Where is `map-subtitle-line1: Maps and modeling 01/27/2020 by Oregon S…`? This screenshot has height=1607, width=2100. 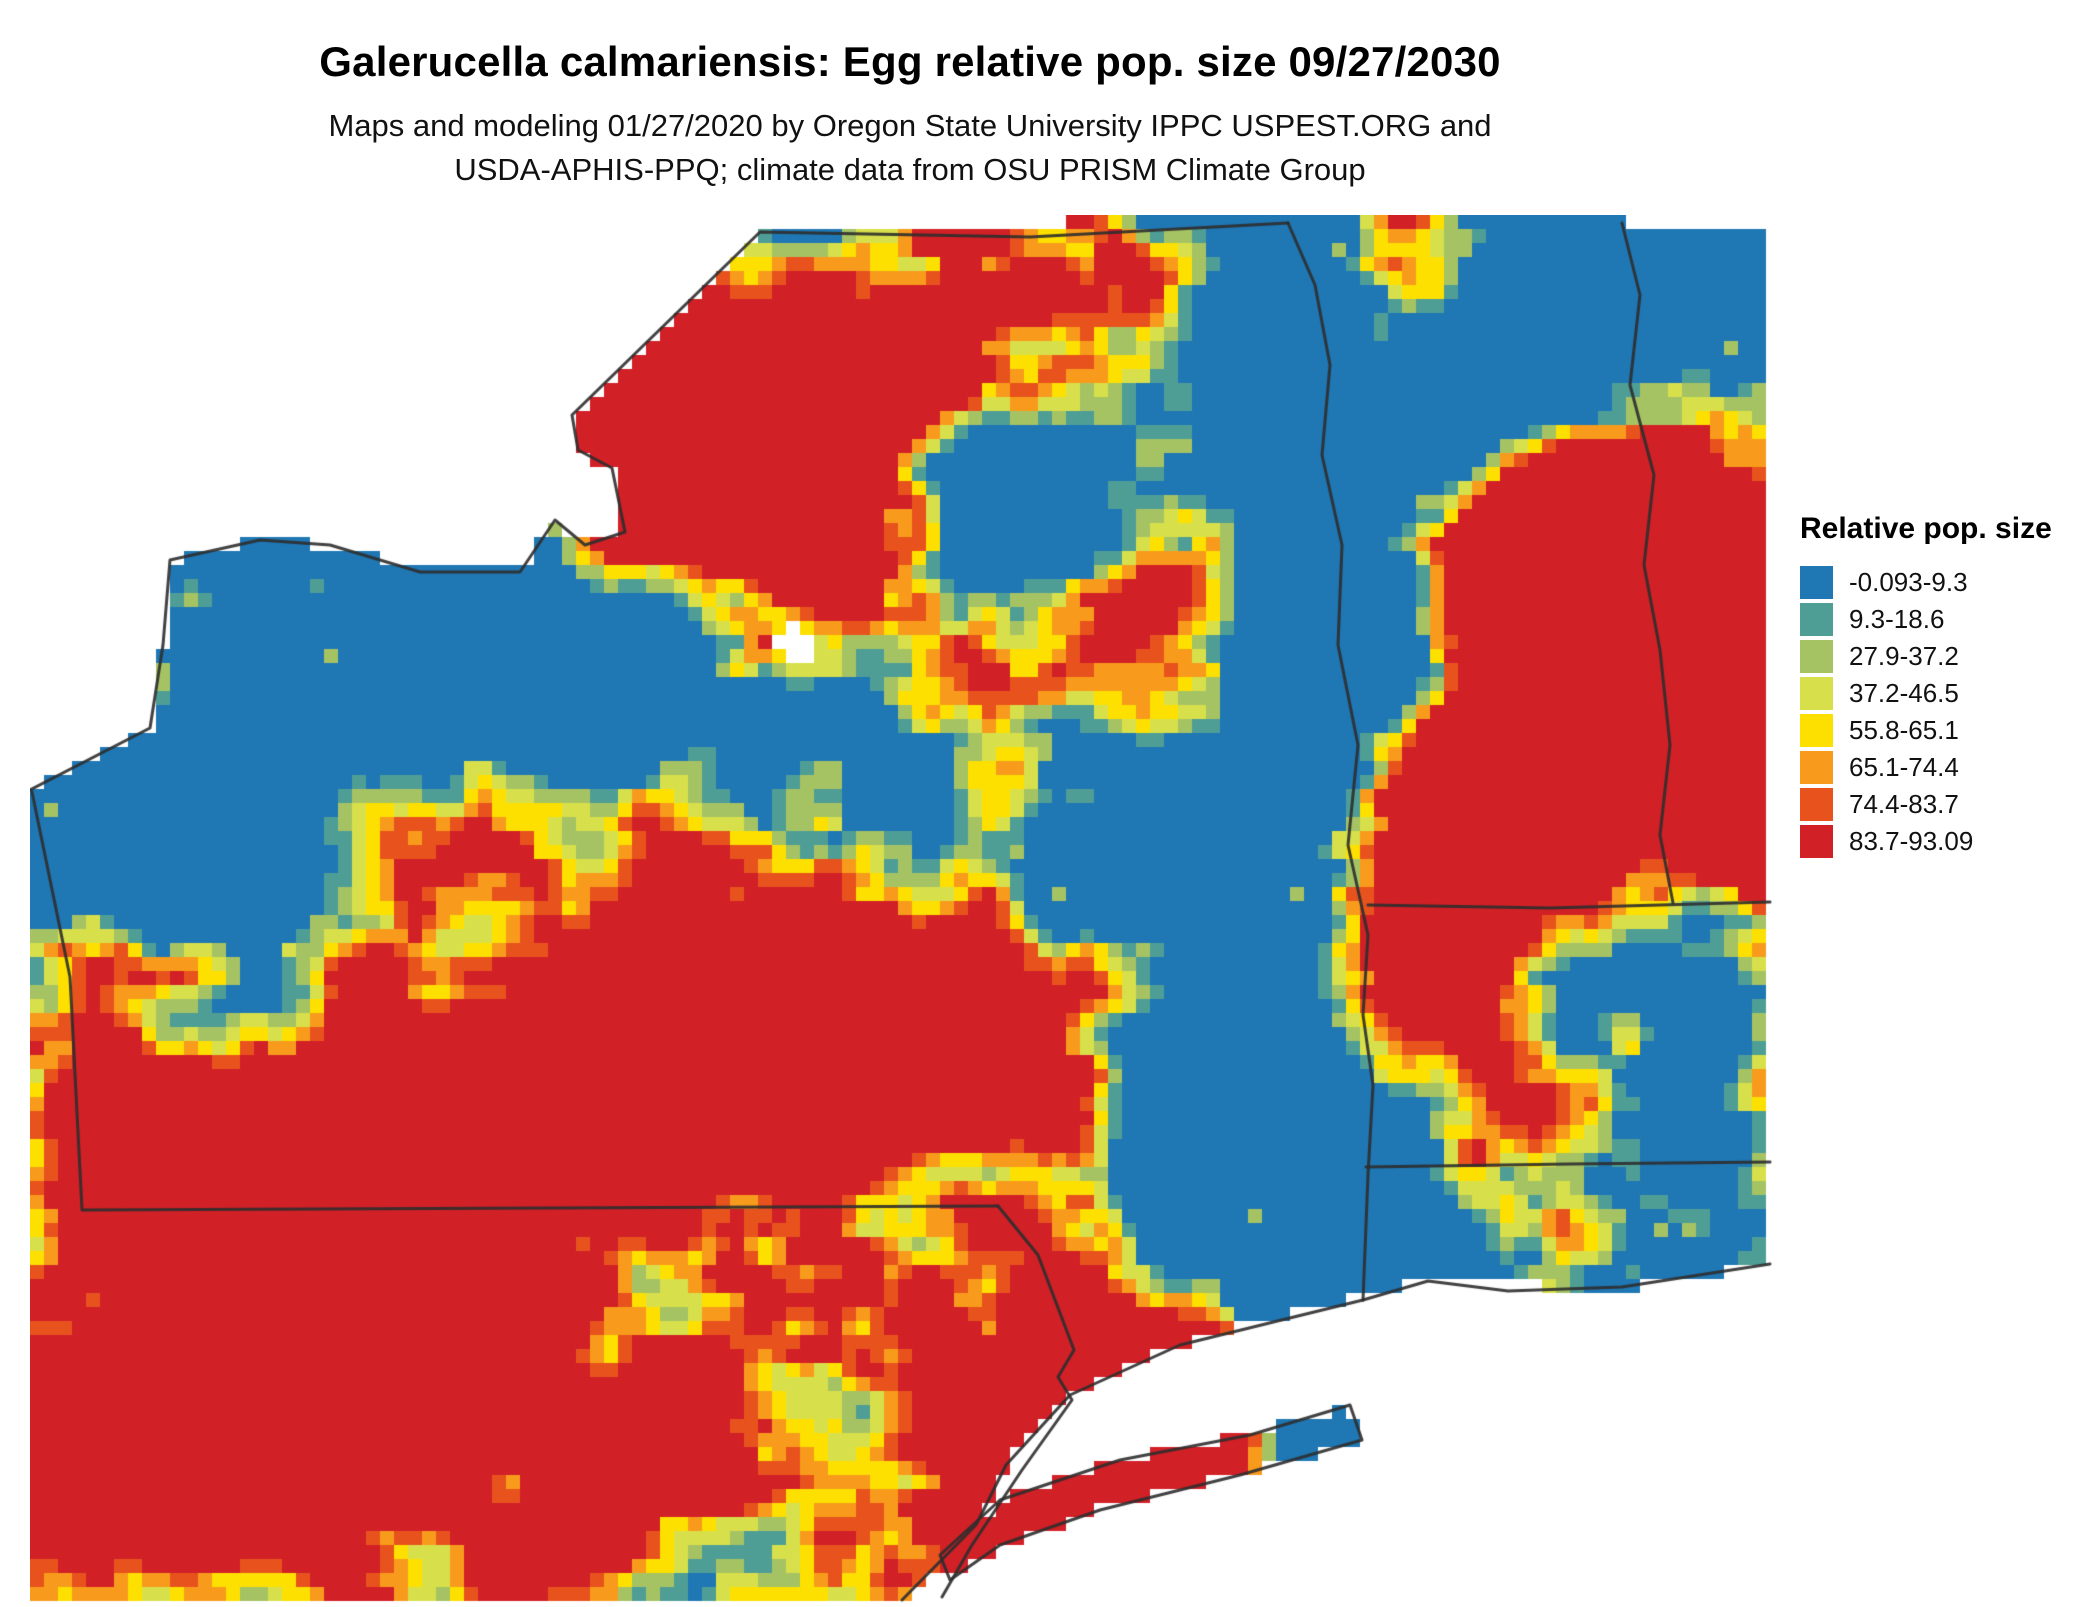
map-subtitle-line1: Maps and modeling 01/27/2020 by Oregon S… is located at coordinates (910, 125).